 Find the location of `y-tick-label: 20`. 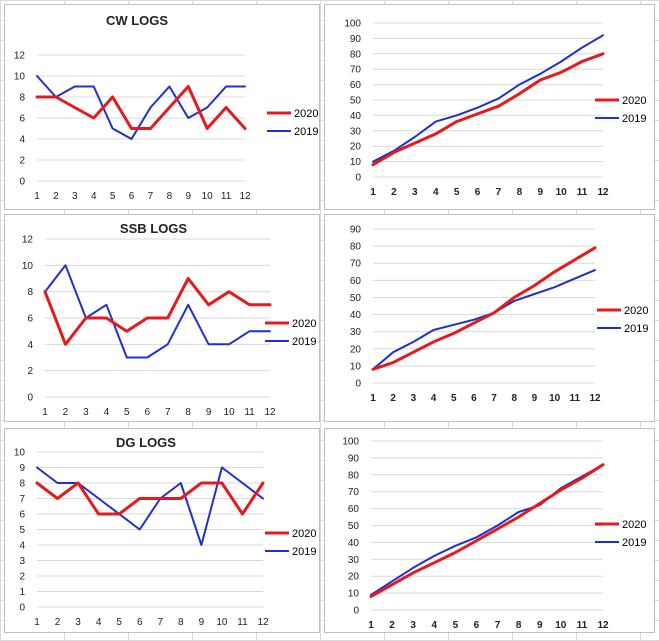

y-tick-label: 20 is located at coordinates (354, 577).